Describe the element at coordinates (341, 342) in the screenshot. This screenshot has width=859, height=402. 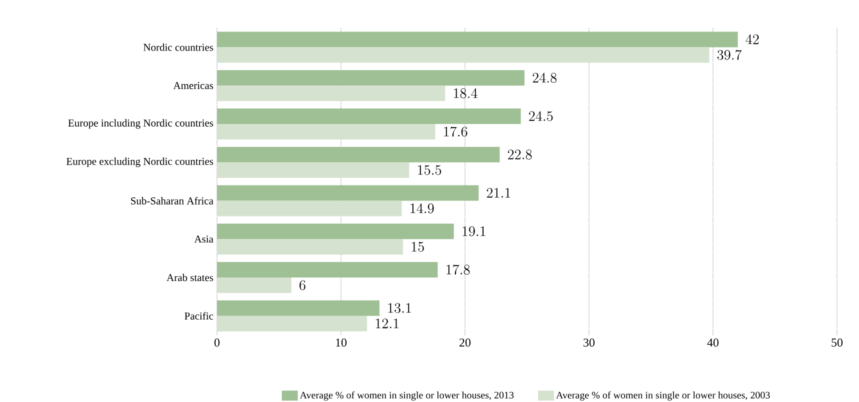
I see `x-tick-label: 10` at that location.